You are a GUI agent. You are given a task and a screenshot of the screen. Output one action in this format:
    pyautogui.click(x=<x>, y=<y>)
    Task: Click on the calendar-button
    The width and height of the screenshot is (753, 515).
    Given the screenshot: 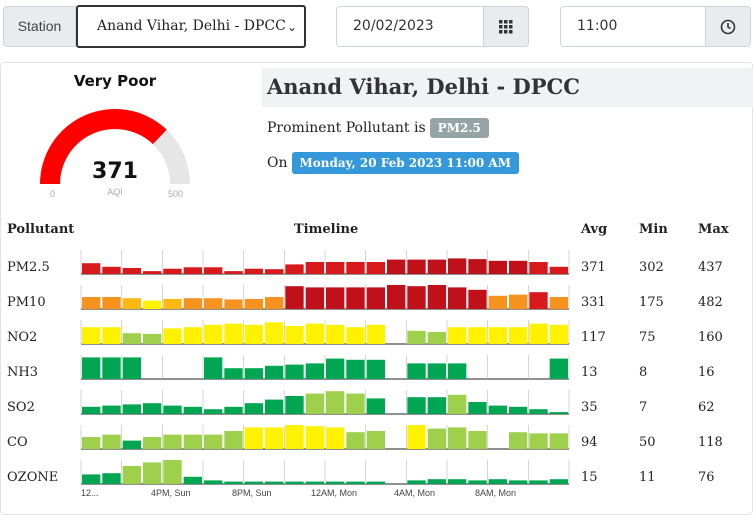 What is the action you would take?
    pyautogui.click(x=506, y=26)
    